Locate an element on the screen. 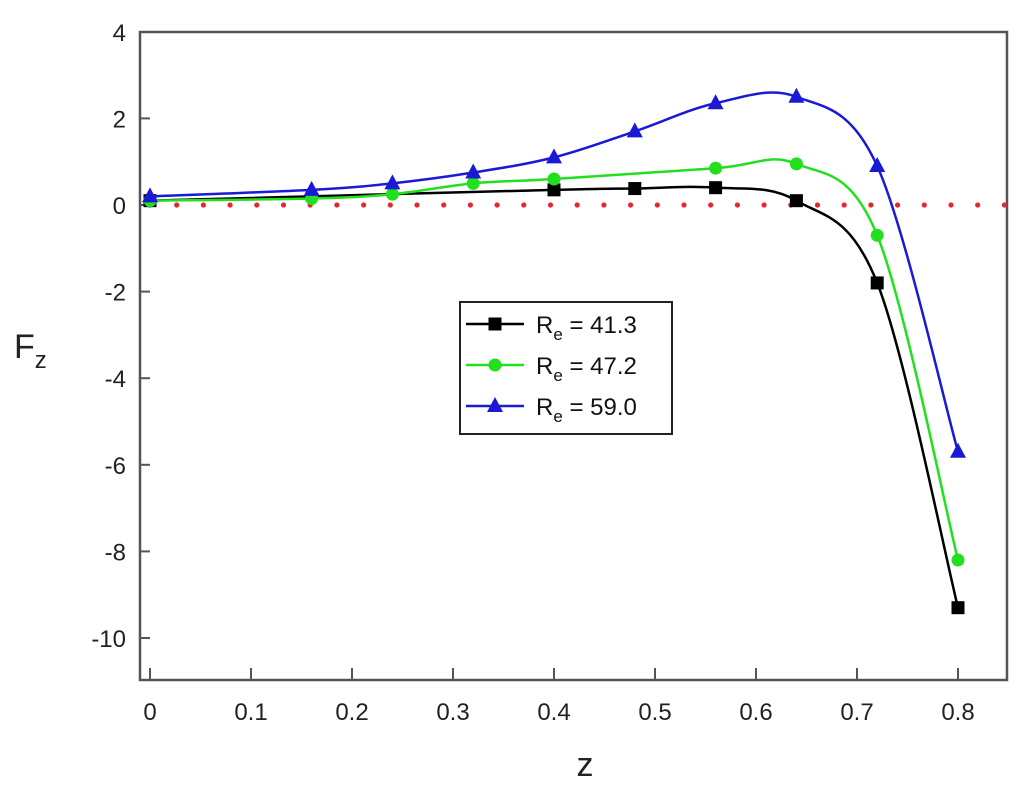  y-axis-title-main: F is located at coordinates (24, 347).